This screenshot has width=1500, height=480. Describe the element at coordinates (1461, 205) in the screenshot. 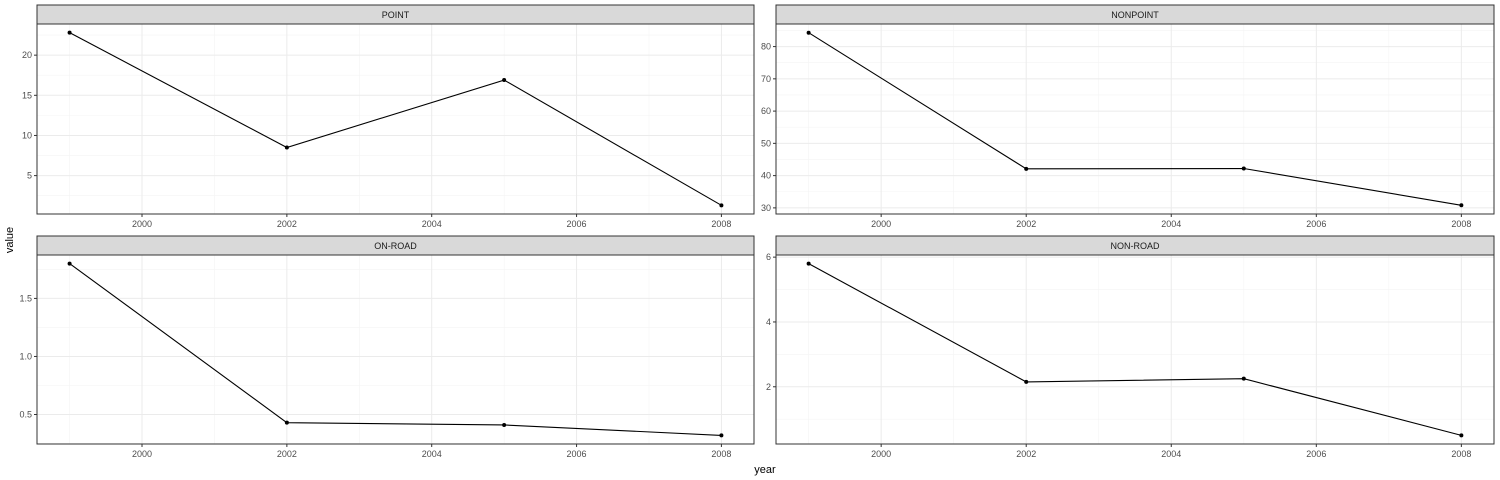

I see `data-point-nonpoint-2008` at that location.